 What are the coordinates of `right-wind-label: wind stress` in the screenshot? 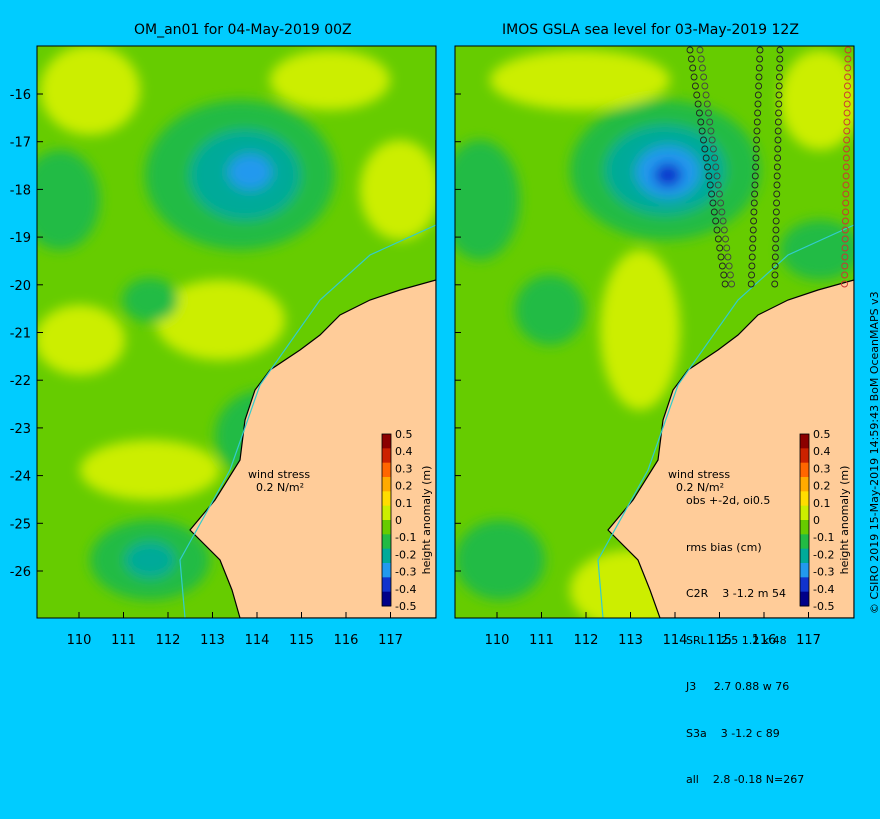 It's located at (699, 474).